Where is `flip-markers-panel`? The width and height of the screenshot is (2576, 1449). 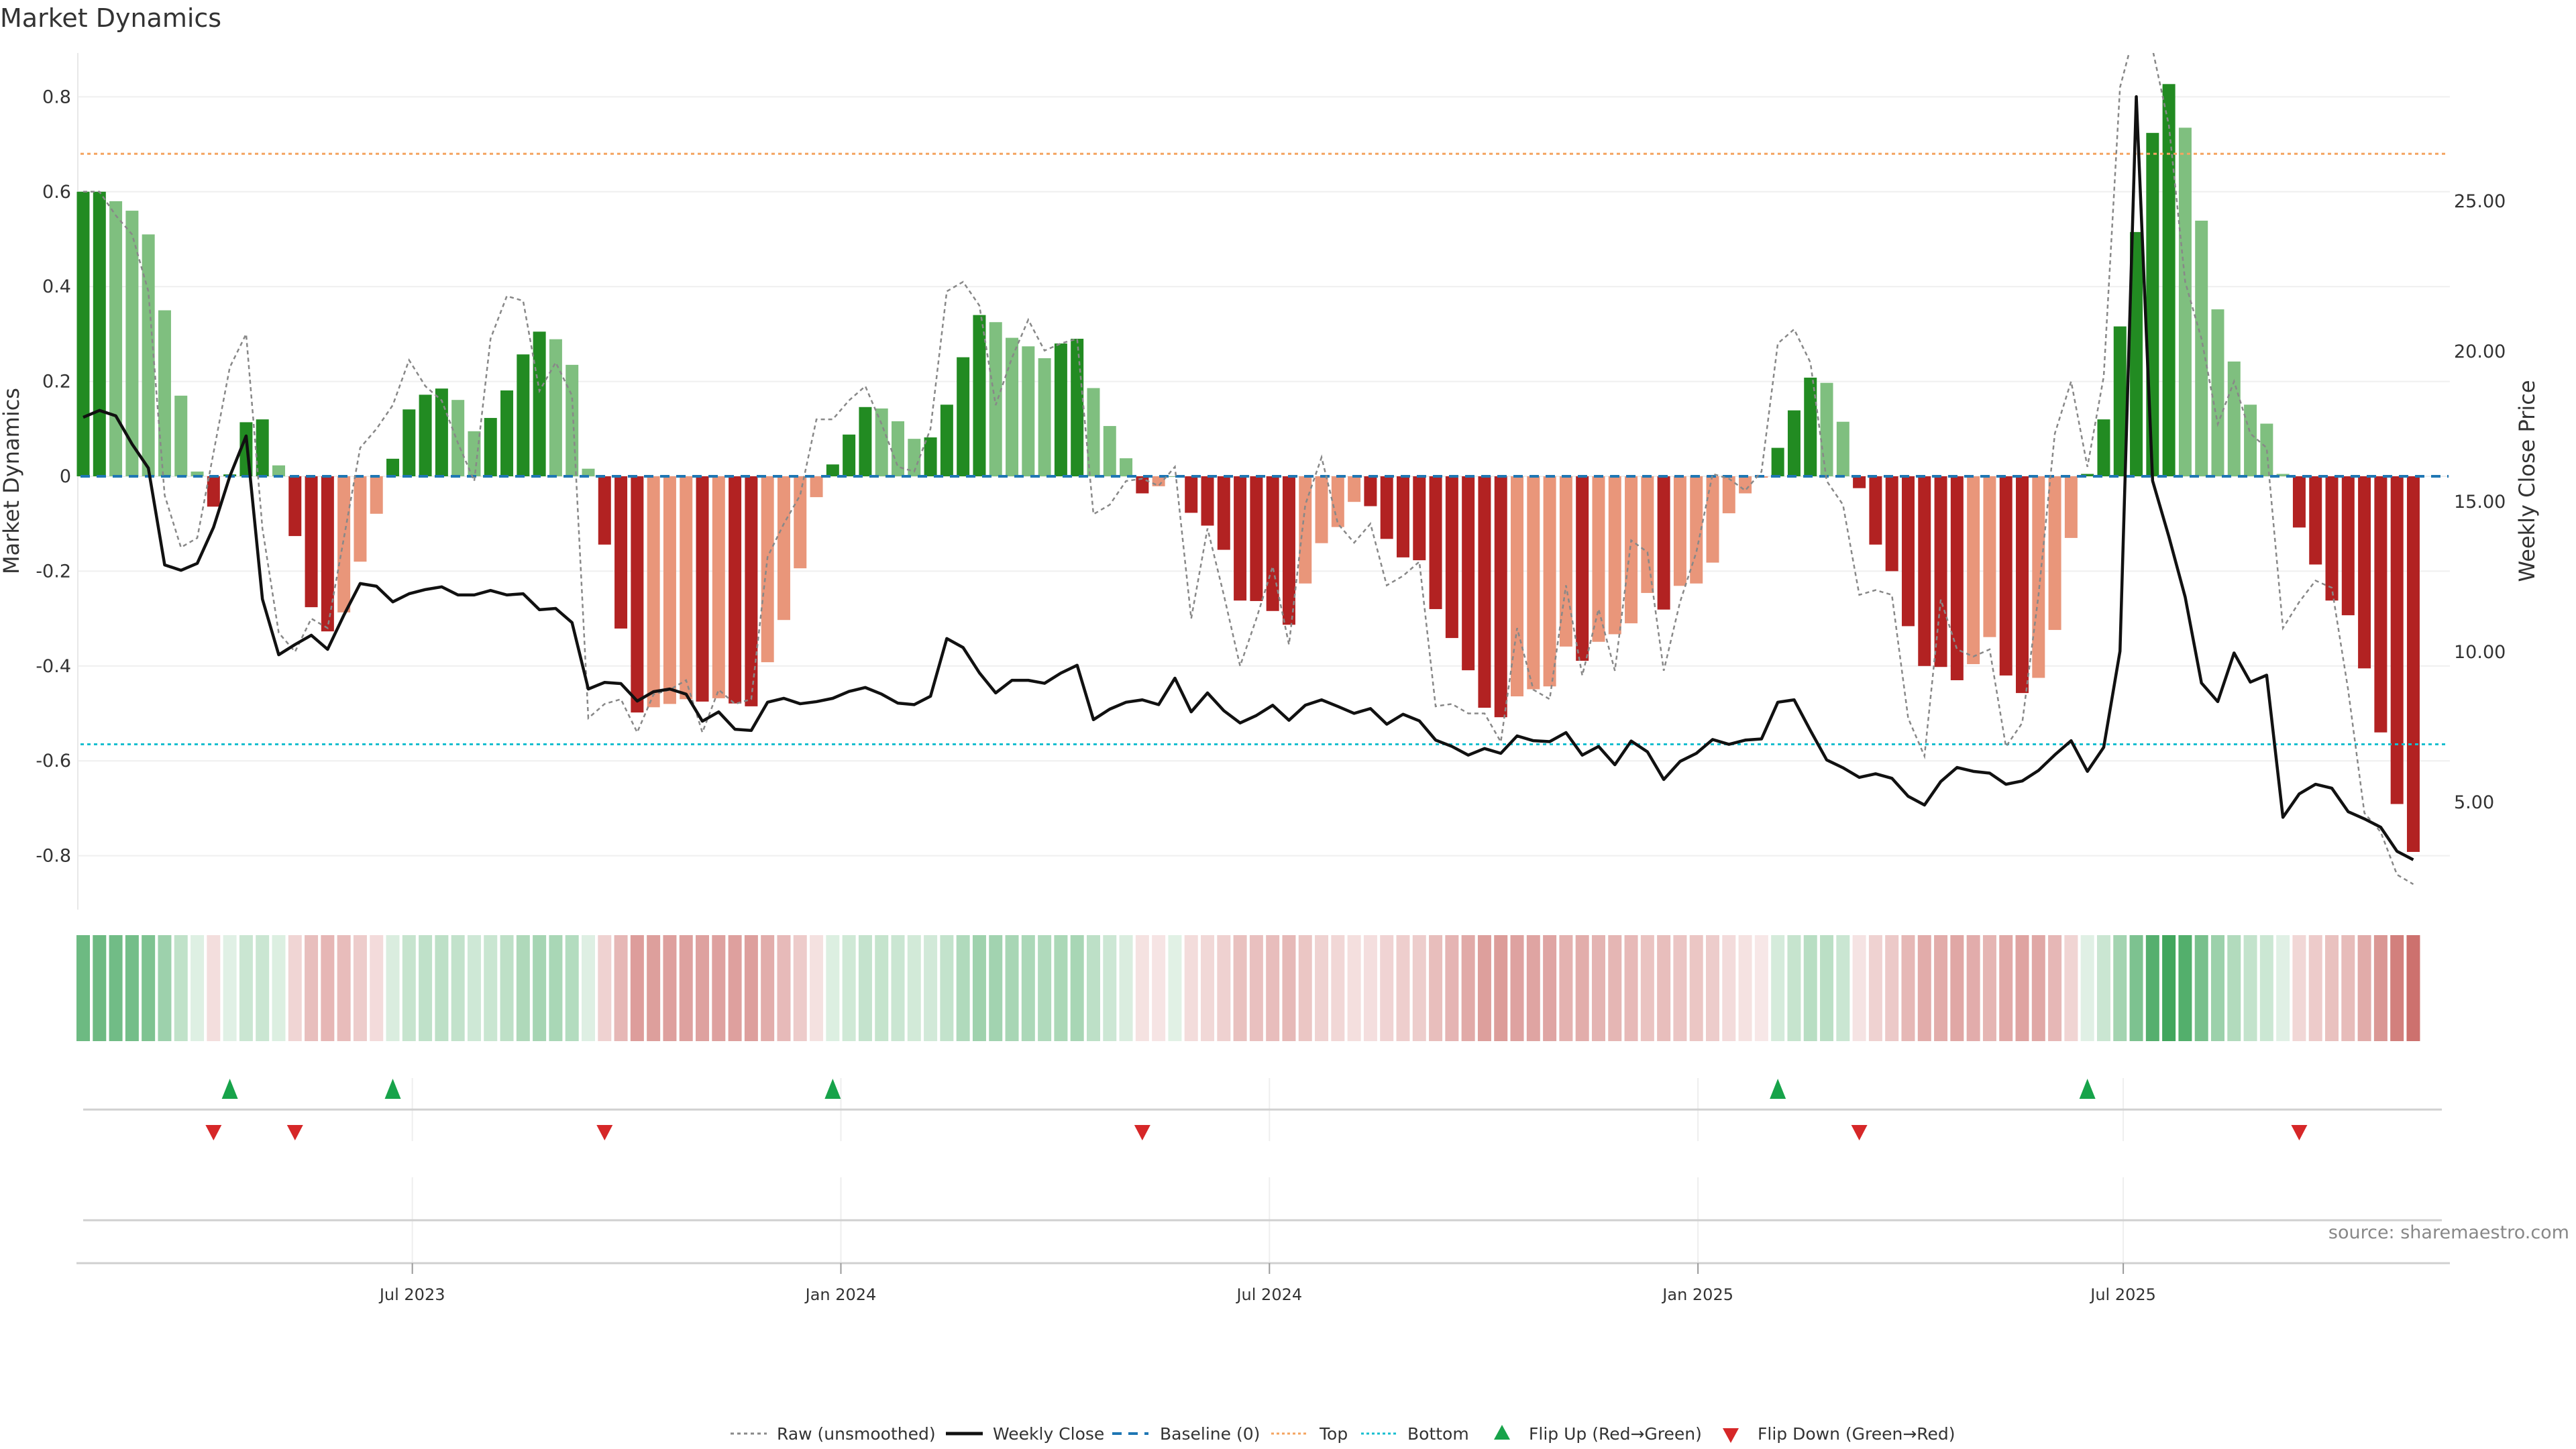
flip-markers-panel is located at coordinates (1262, 1170).